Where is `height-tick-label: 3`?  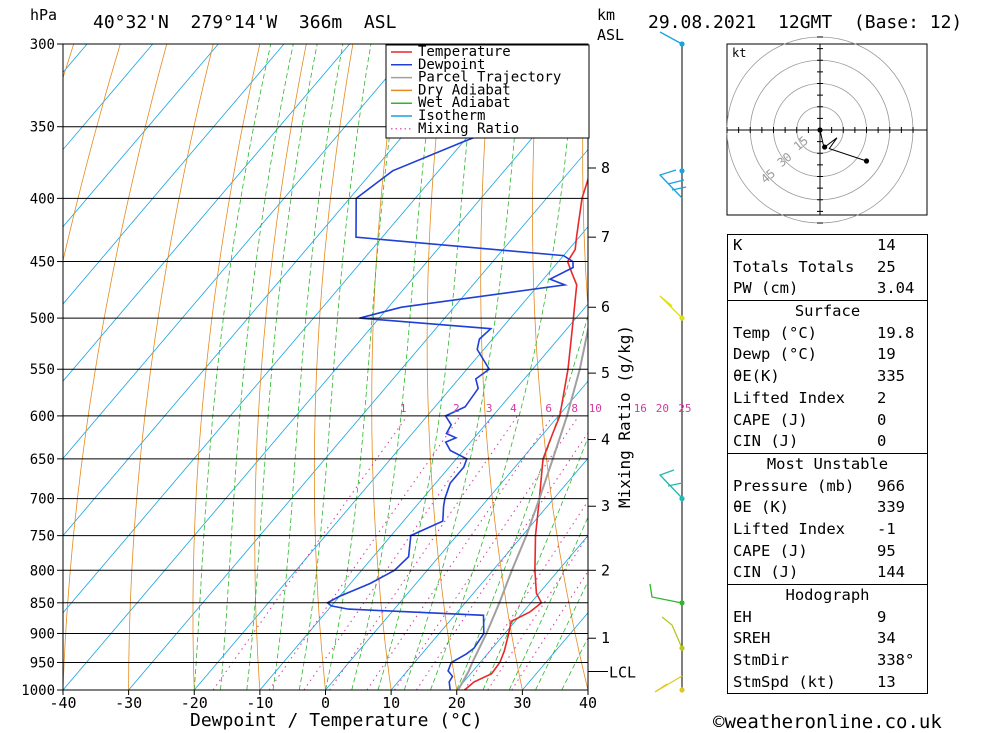 height-tick-label: 3 is located at coordinates (605, 506).